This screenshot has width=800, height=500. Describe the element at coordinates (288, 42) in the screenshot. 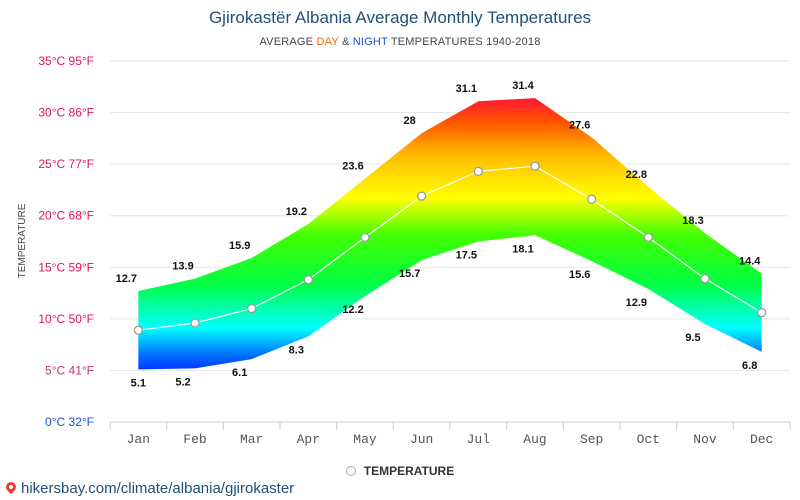

I see `subtitle-prefix: AVERAGE` at that location.